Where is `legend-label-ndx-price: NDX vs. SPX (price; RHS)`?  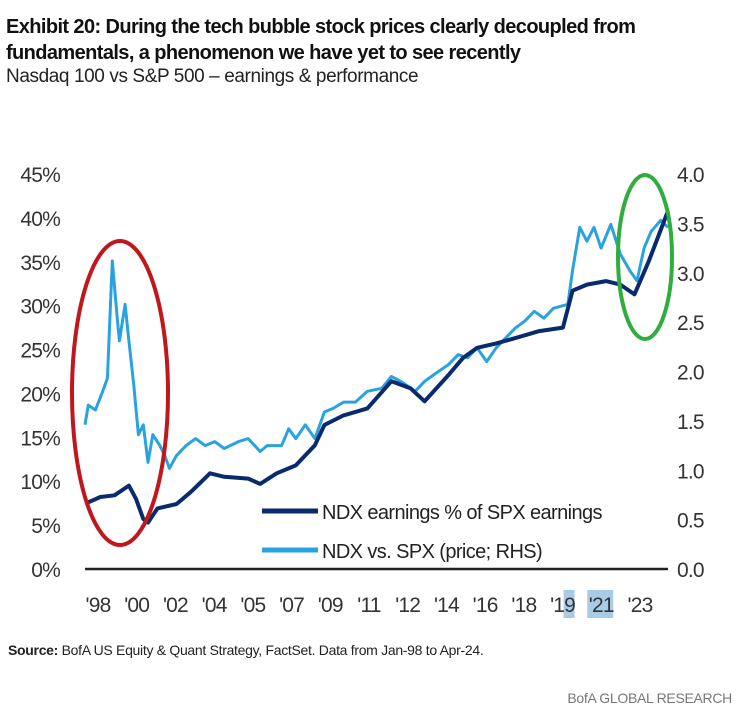
legend-label-ndx-price: NDX vs. SPX (price; RHS) is located at coordinates (432, 552).